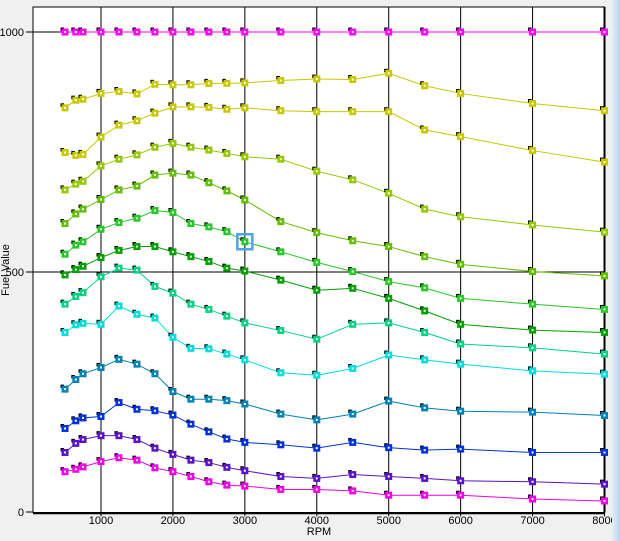  What do you see at coordinates (21, 513) in the screenshot?
I see `y-tick-label: 0` at bounding box center [21, 513].